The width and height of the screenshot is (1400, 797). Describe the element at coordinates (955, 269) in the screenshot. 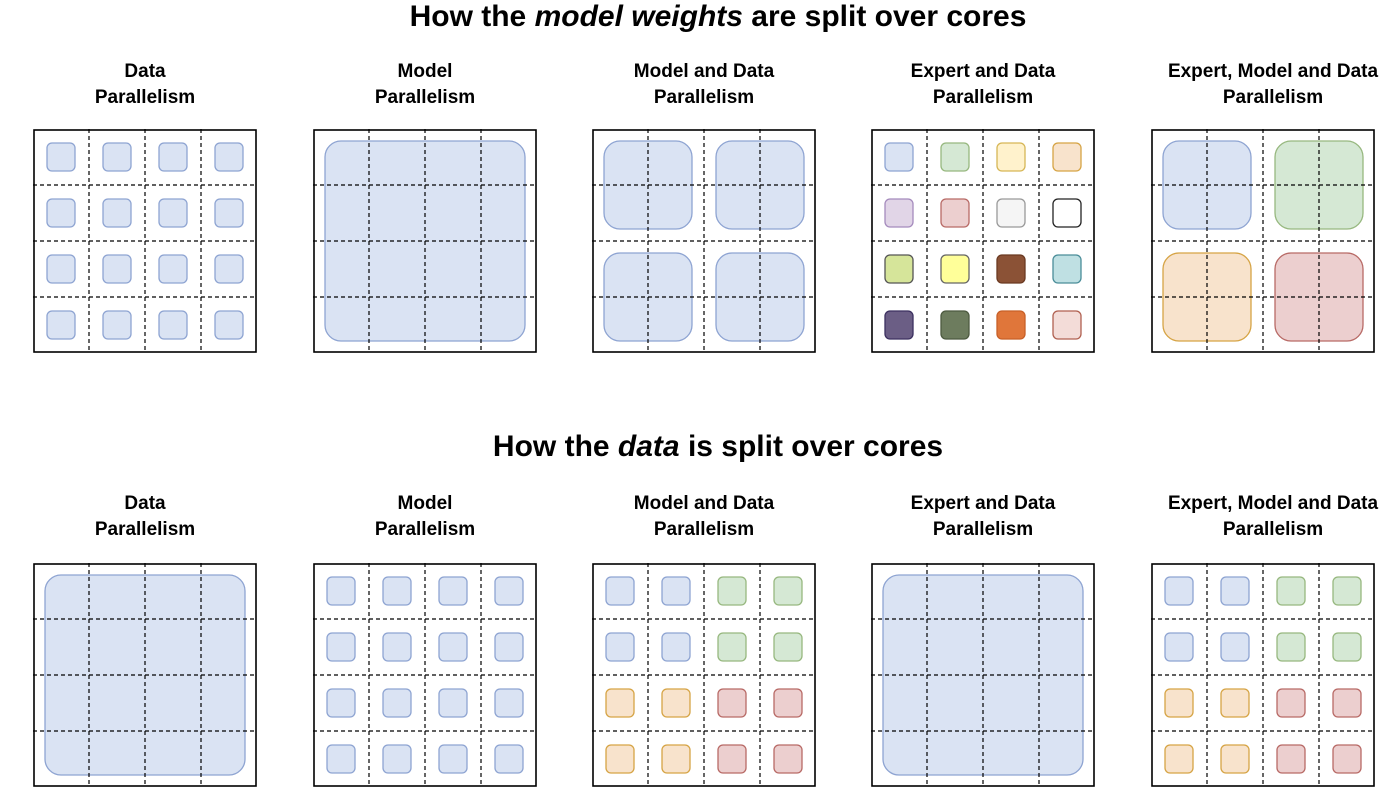

I see `weight-block-brightyellow` at that location.